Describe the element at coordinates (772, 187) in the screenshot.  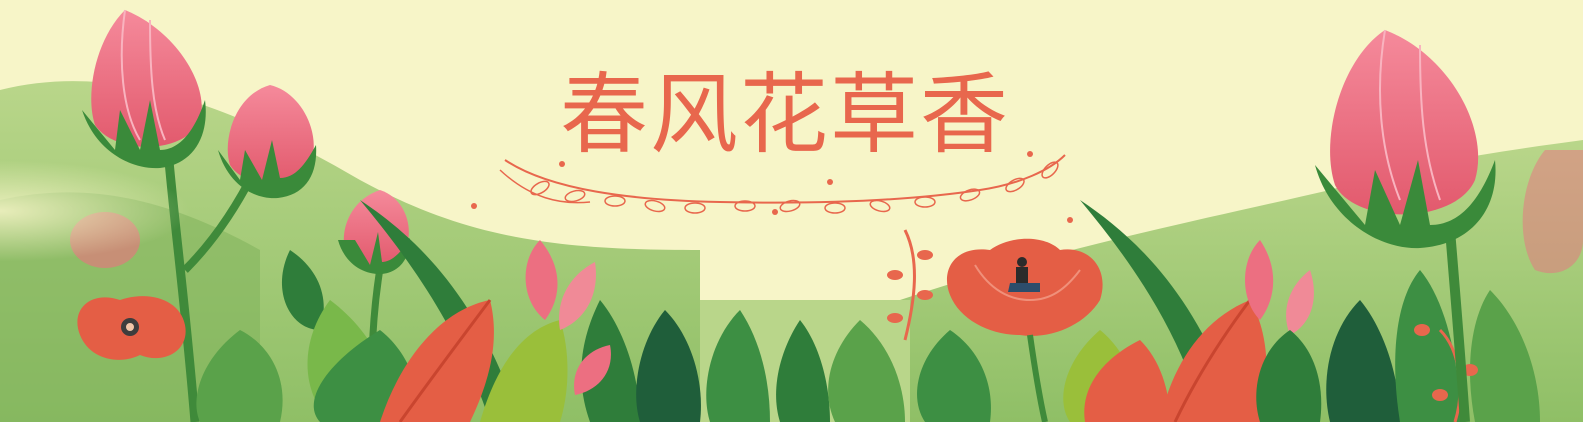
I see `decorative-vine` at that location.